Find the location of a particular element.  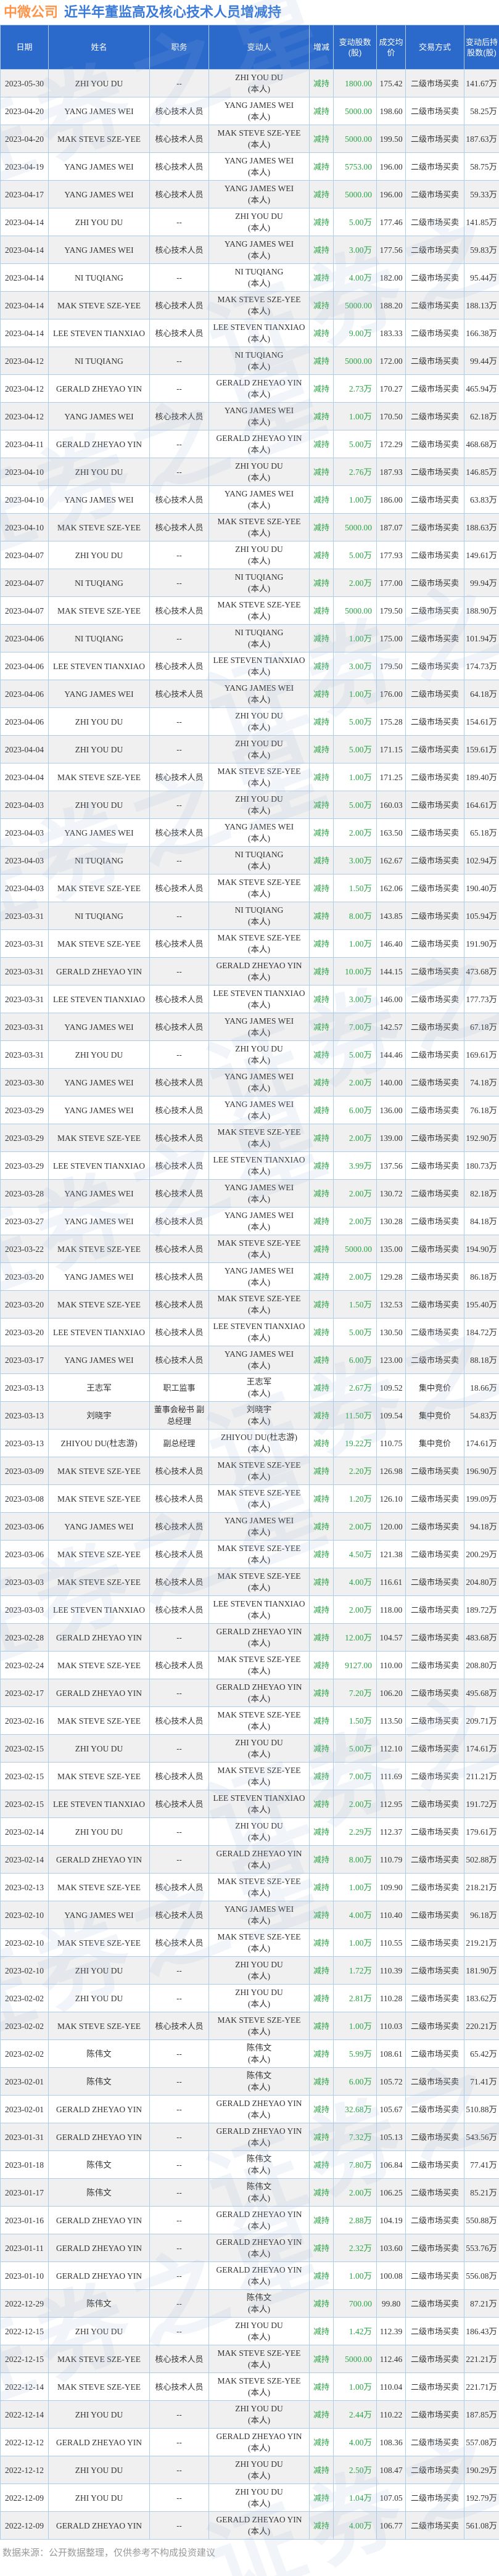

avg-price-cell: 136.00 is located at coordinates (391, 1110).